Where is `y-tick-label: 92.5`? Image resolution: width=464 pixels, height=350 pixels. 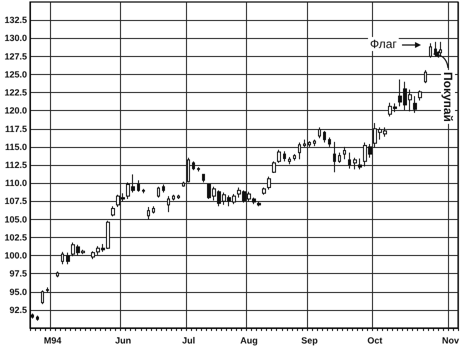
y-tick-label: 92.5 is located at coordinates (18, 309).